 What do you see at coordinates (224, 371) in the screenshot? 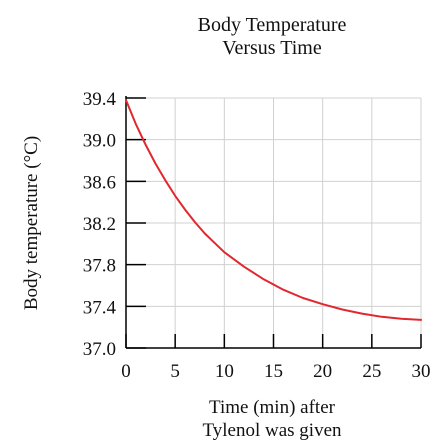
I see `x-tick-label: 10` at bounding box center [224, 371].